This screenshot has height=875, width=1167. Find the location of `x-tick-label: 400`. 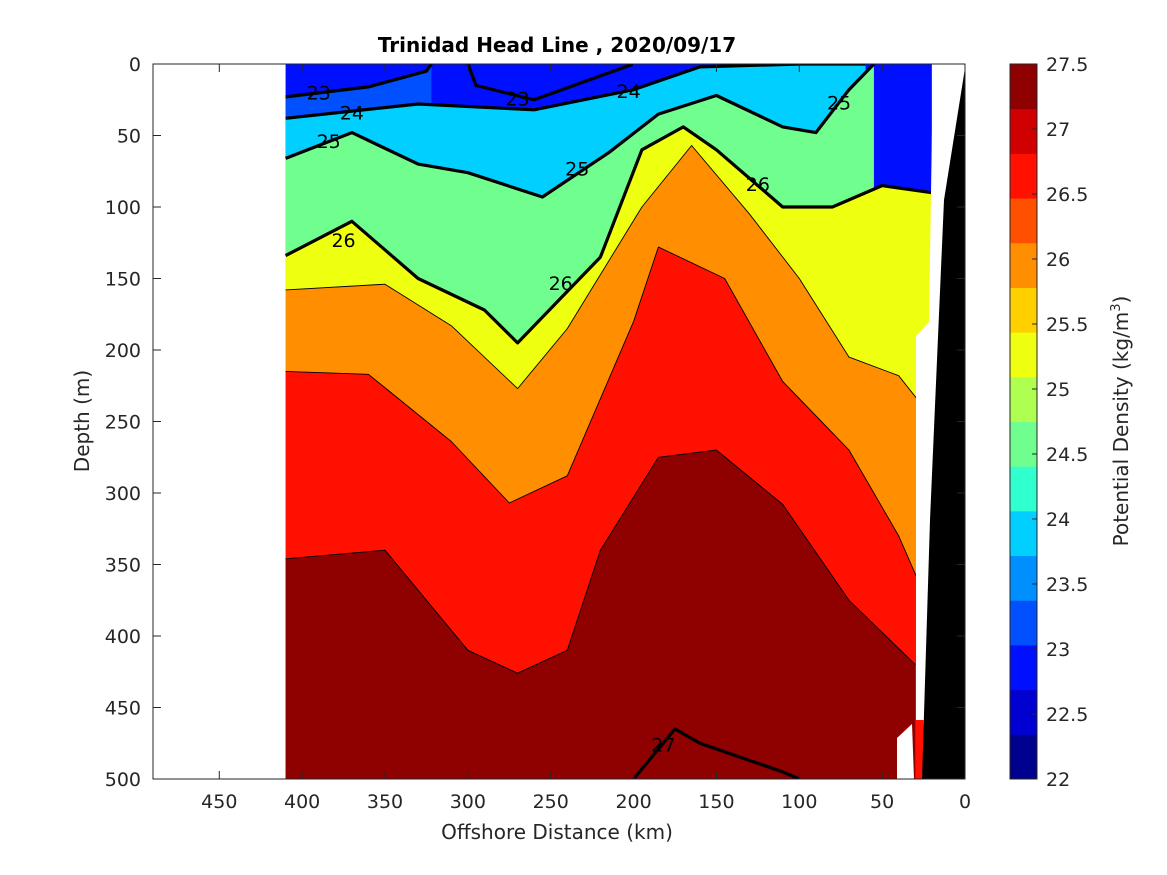

x-tick-label: 400 is located at coordinates (302, 802).